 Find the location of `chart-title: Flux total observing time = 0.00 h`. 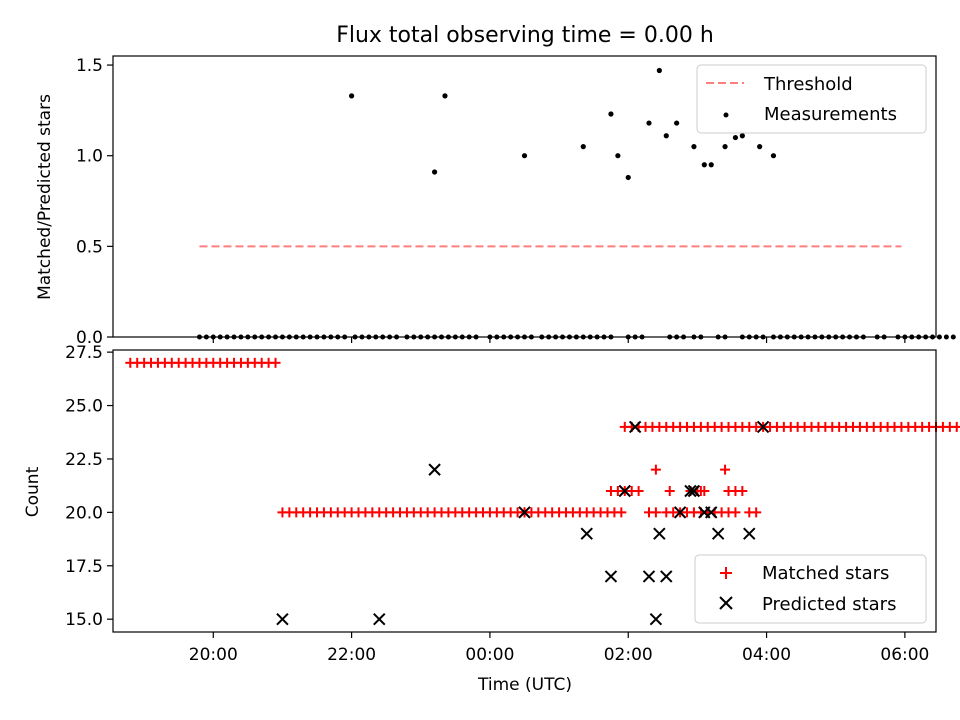

chart-title: Flux total observing time = 0.00 h is located at coordinates (525, 35).